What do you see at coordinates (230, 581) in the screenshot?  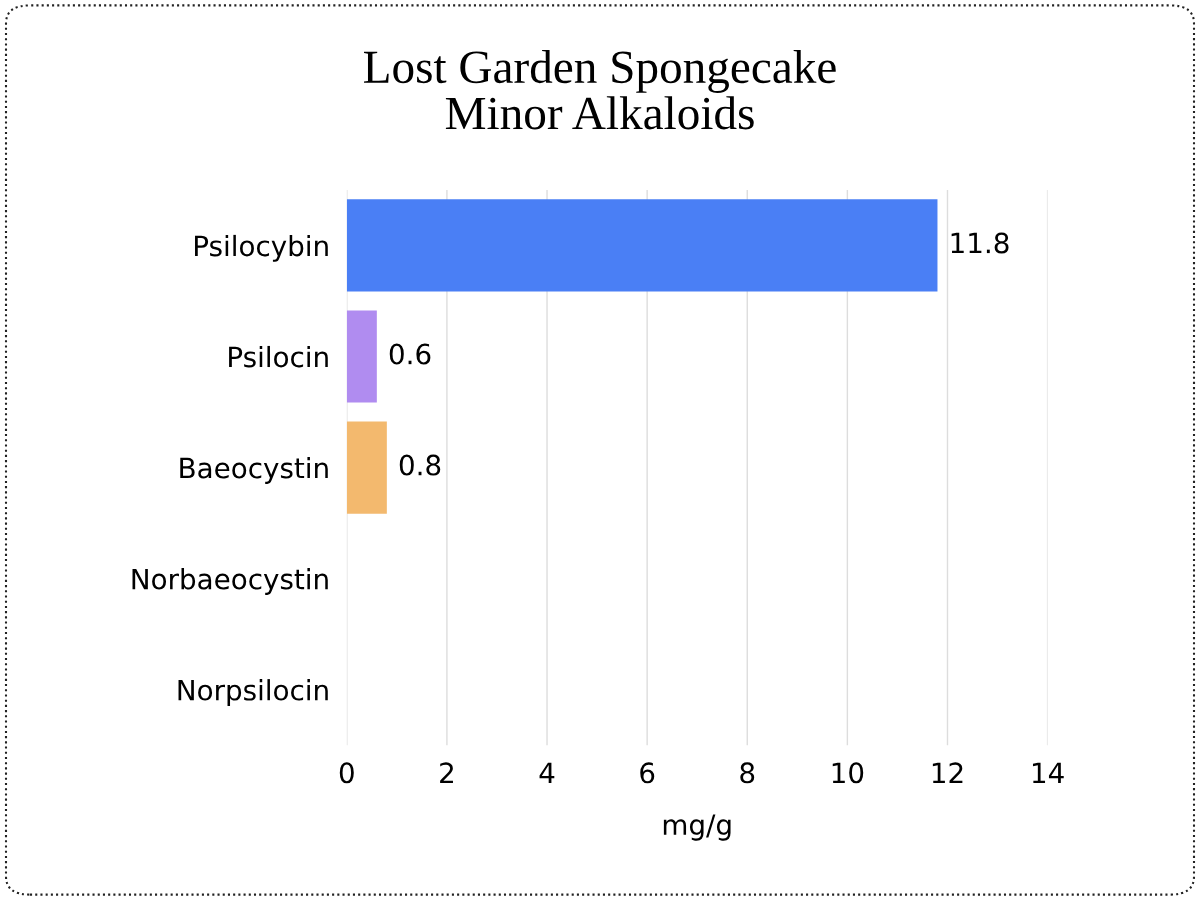 I see `y-tick-label: Norbaeocystin` at bounding box center [230, 581].